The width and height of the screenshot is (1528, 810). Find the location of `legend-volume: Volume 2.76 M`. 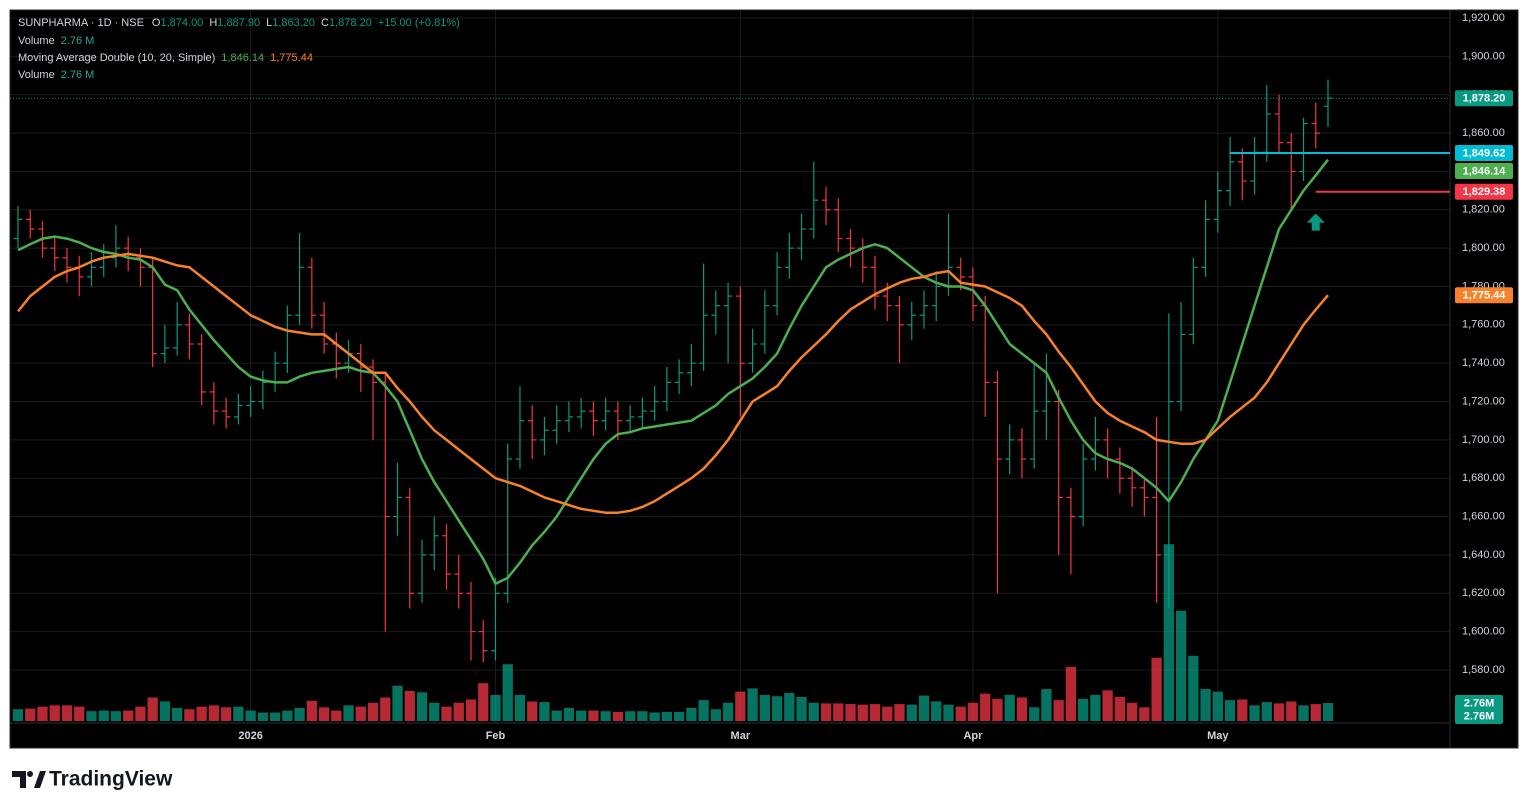

legend-volume: Volume 2.76 M is located at coordinates (56, 75).